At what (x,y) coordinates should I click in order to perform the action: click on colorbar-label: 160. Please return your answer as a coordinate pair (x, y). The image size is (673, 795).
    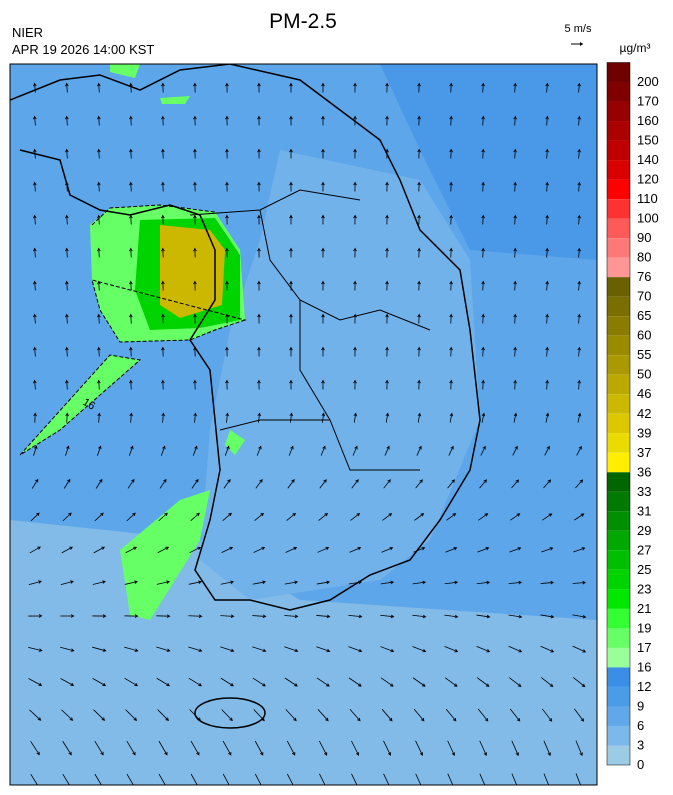
    Looking at the image, I should click on (648, 120).